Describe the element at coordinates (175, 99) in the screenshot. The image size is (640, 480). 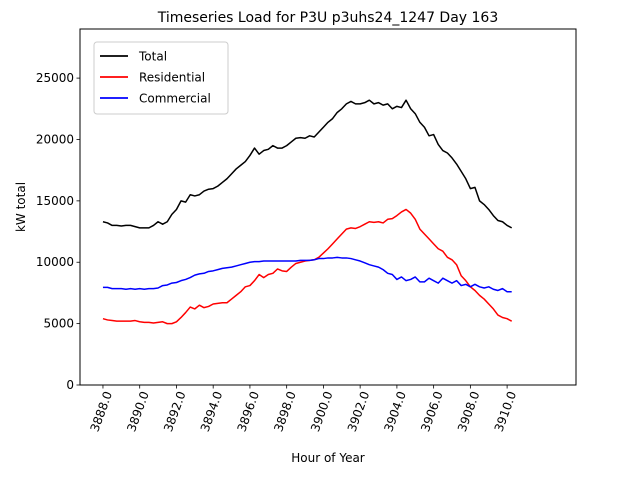
I see `legend-label: Commercial` at that location.